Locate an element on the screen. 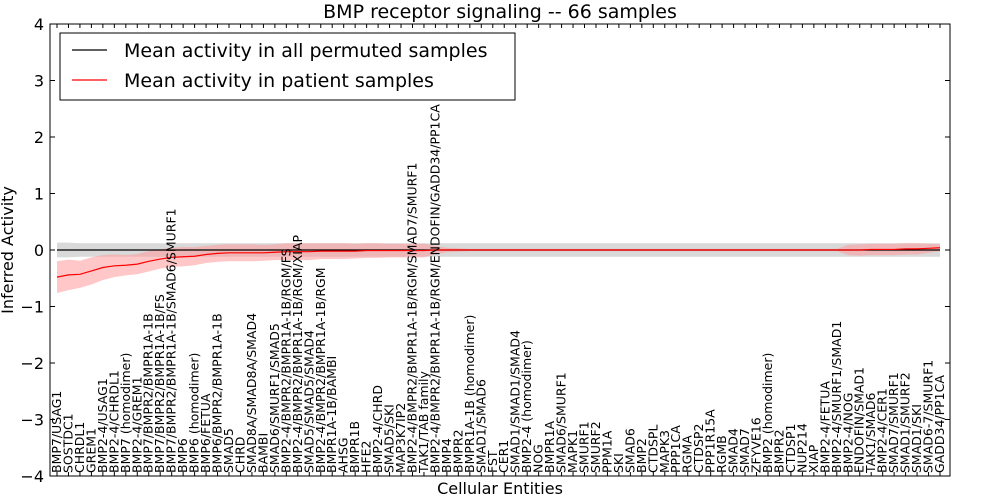  category-label: SMAD6-7/SMURF1 is located at coordinates (928, 416).